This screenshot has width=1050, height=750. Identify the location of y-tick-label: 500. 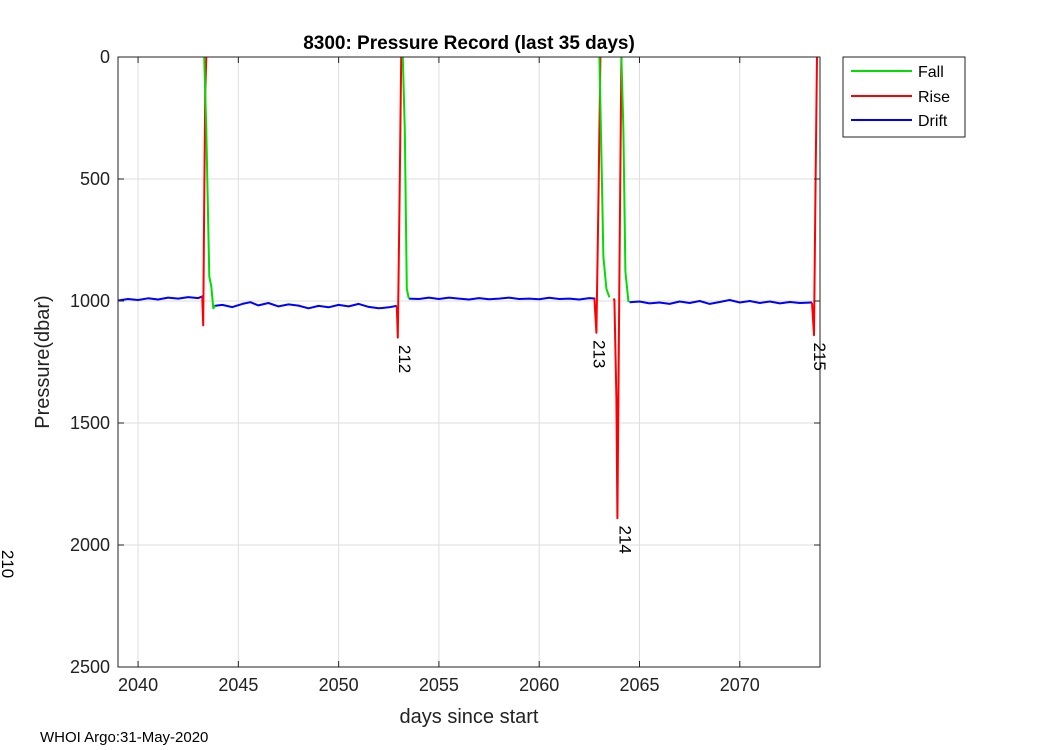
(95, 179).